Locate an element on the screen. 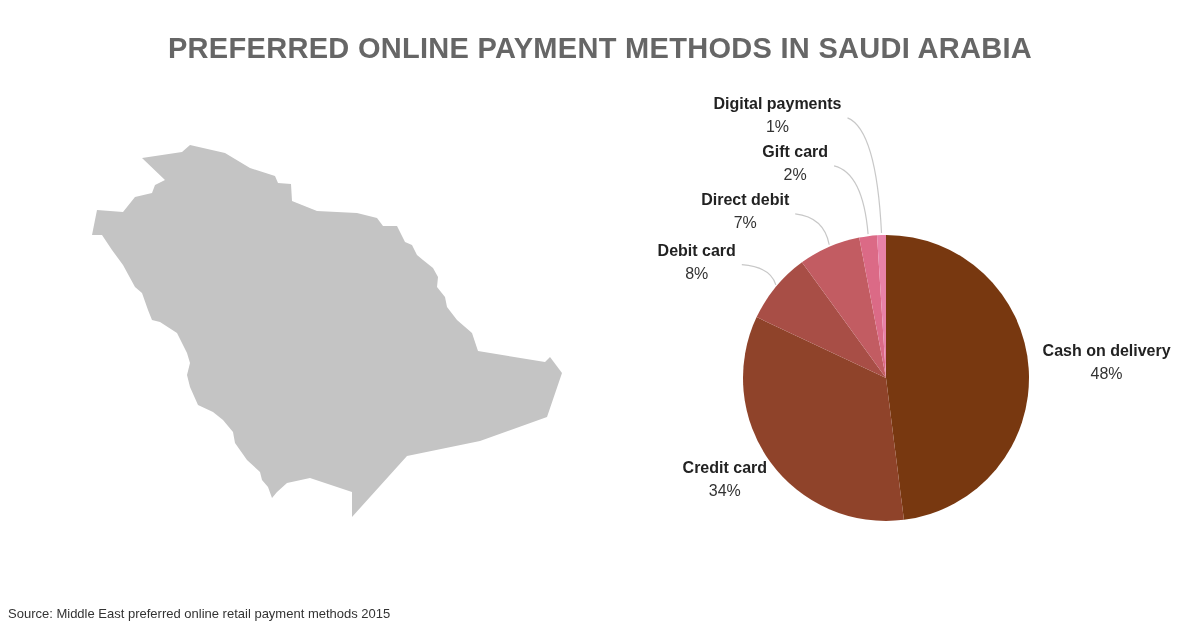  slice-label: Credit card is located at coordinates (725, 467).